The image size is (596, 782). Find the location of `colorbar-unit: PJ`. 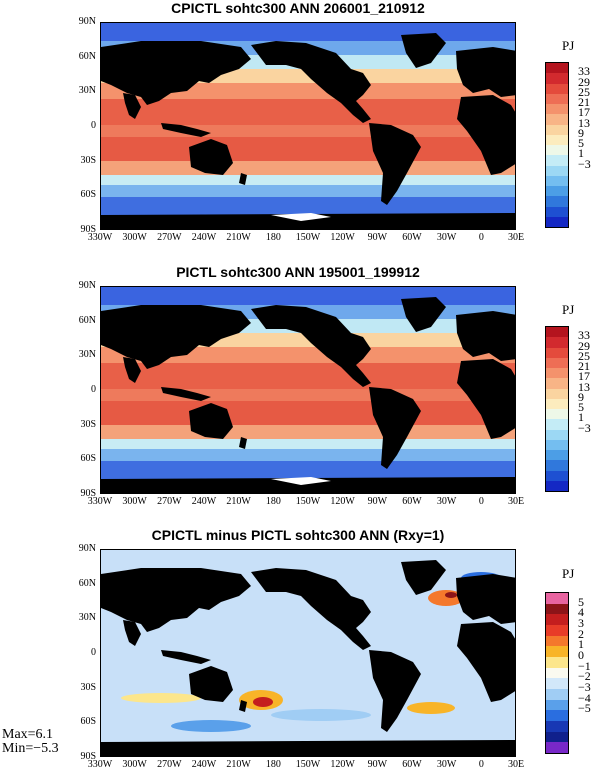

colorbar-unit: PJ is located at coordinates (568, 45).